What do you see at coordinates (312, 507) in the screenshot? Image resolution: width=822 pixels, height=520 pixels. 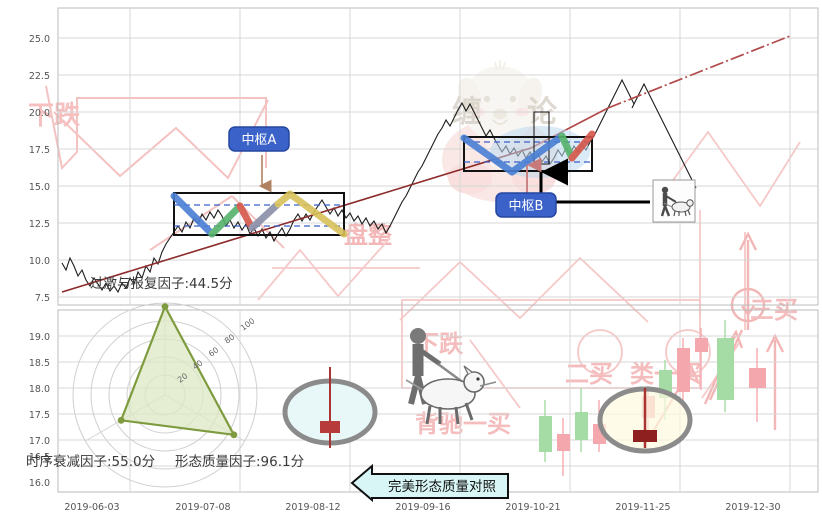 I see `xtick: 2019-08-12` at bounding box center [312, 507].